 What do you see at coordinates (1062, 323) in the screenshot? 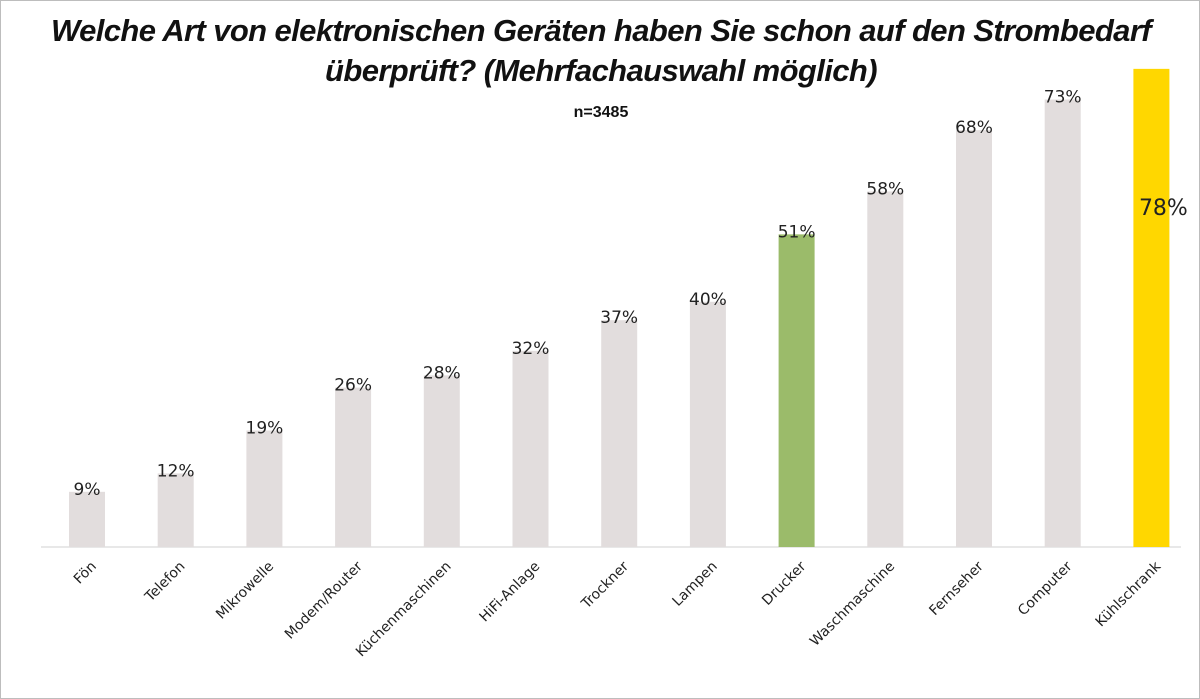
I see `bar-computer` at bounding box center [1062, 323].